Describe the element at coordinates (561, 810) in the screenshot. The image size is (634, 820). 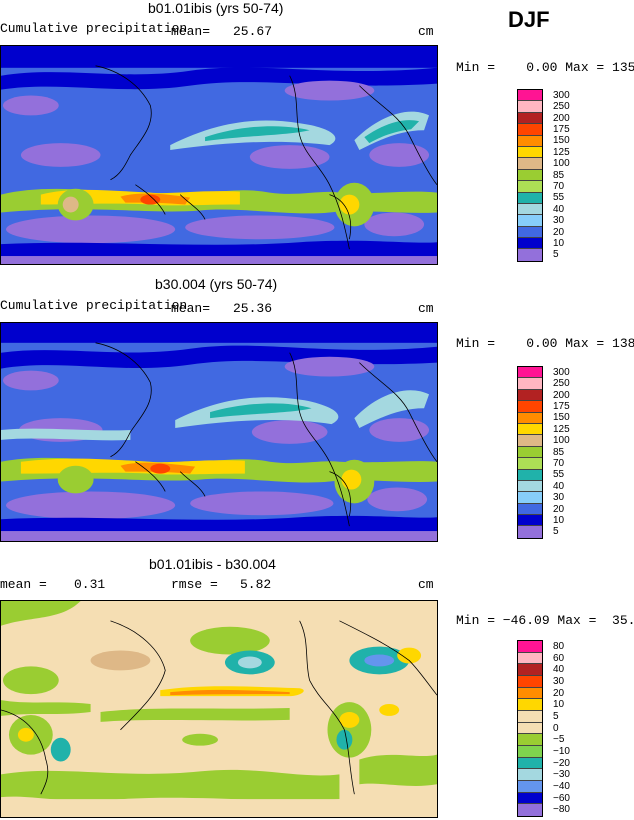
I see `colorbar-tick-label: −80` at that location.